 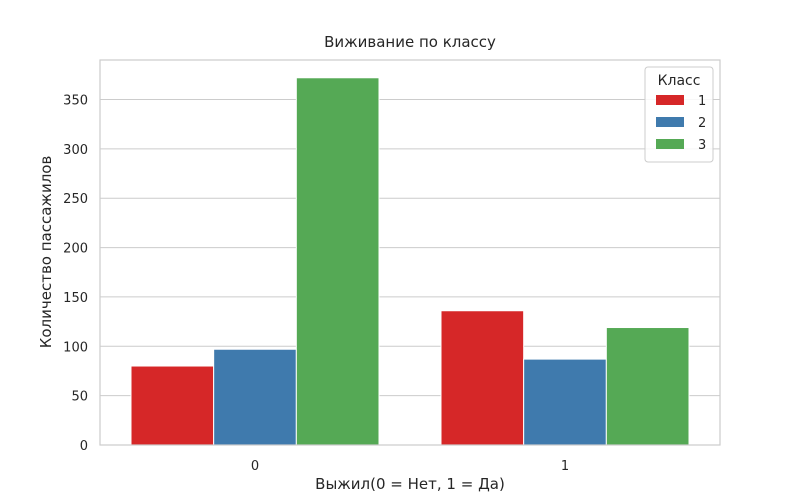 I want to click on y-tick-label: 100, so click(x=75, y=347).